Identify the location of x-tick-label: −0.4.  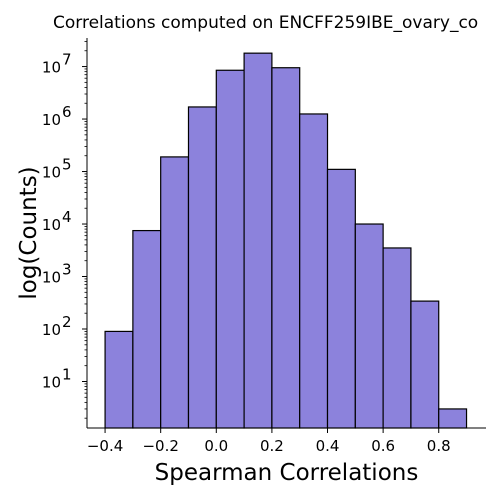
(105, 446).